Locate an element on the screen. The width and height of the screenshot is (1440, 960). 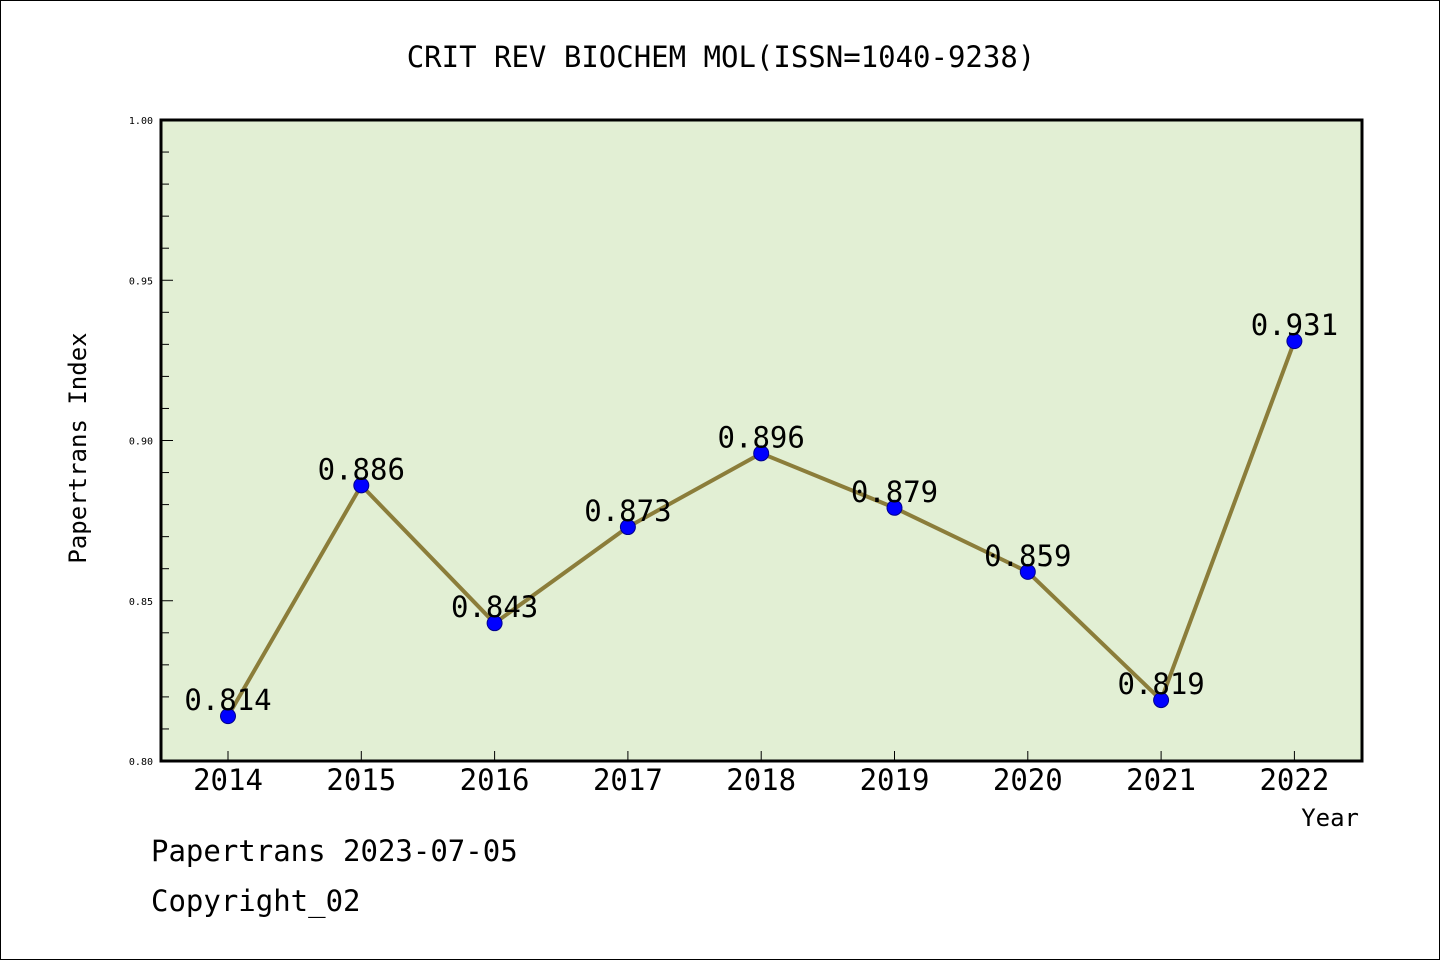
chart-title: CRIT REV BIOCHEM MOL(ISSN=1040-9238) is located at coordinates (721, 57).